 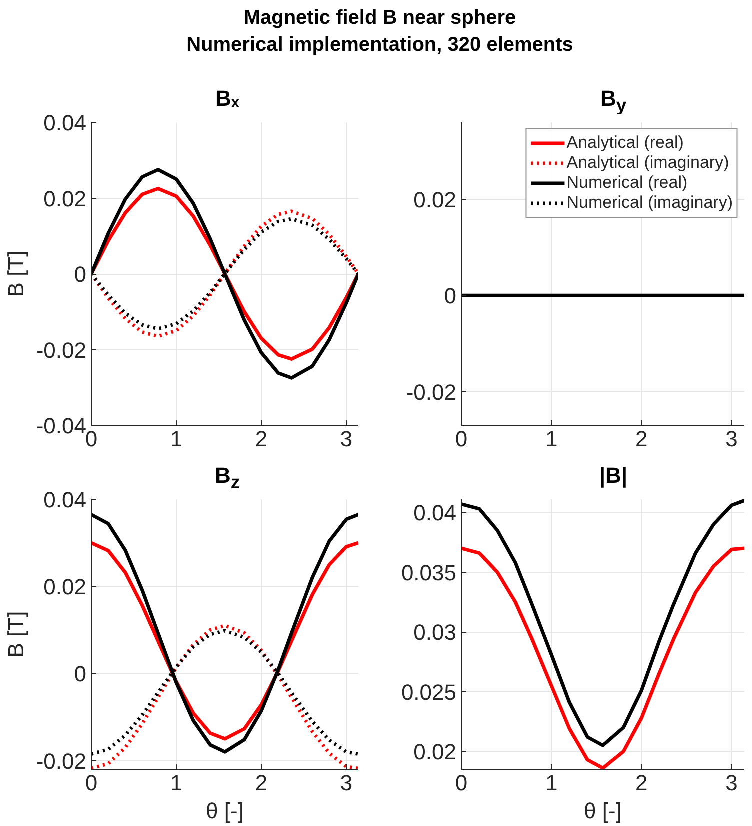 I want to click on chart-title: Bₓ, so click(x=228, y=98).